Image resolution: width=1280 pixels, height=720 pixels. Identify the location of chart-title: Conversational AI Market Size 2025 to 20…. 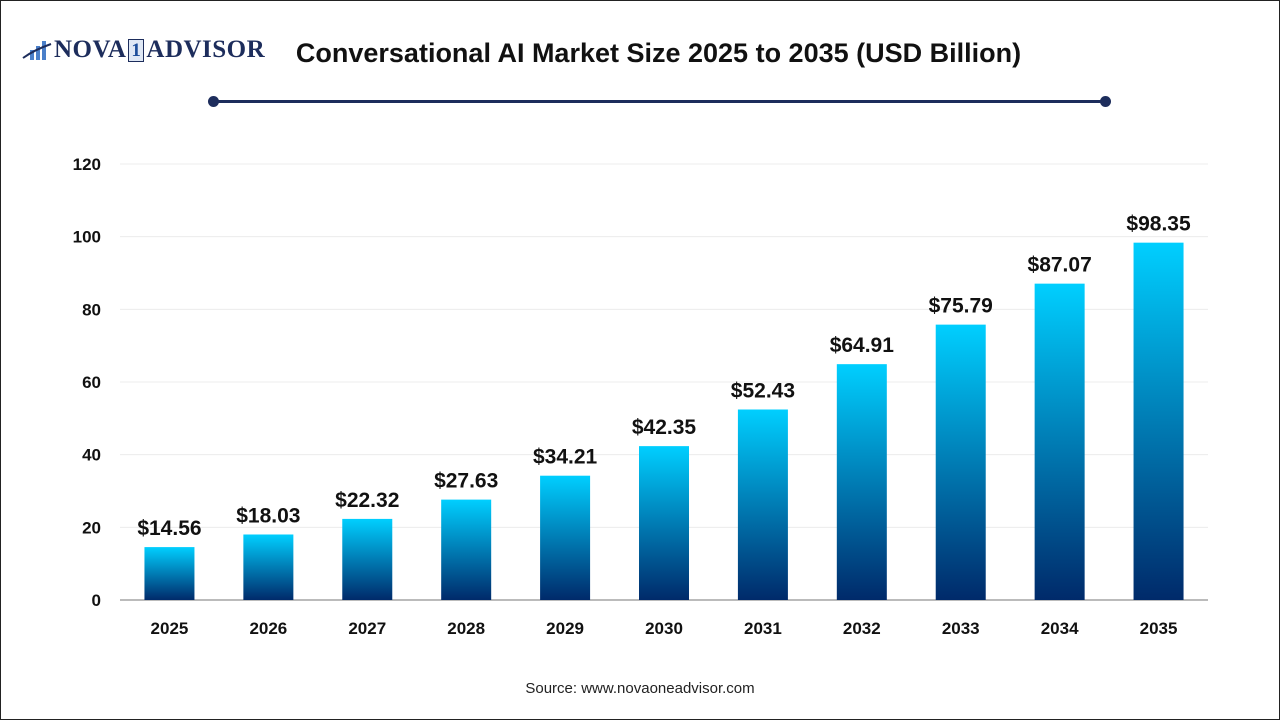
(658, 53).